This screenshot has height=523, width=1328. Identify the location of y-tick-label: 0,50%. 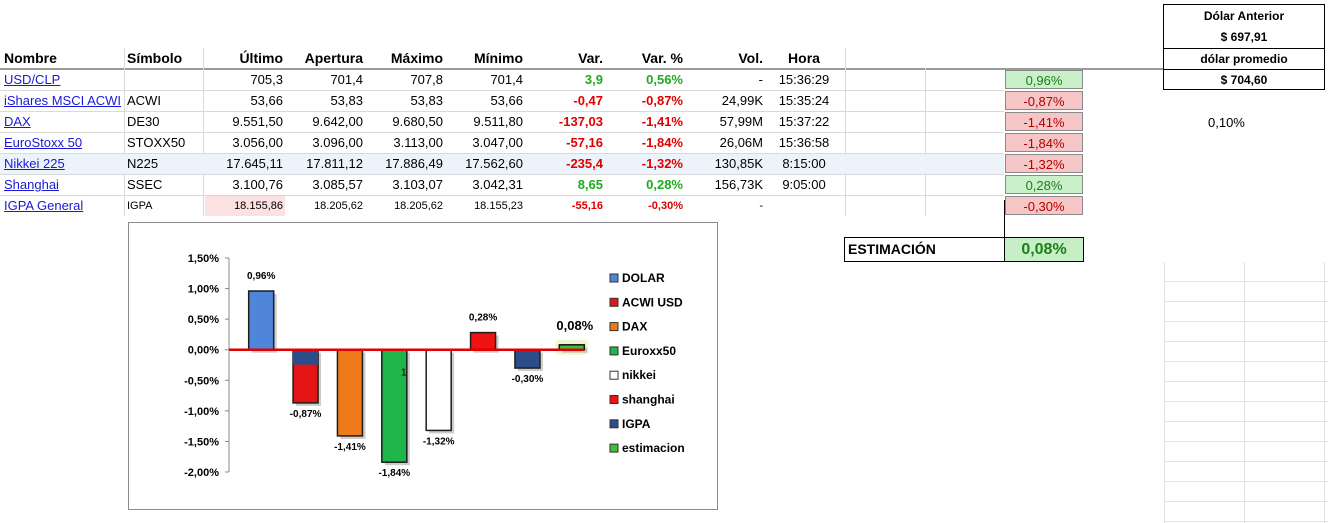
(203, 320).